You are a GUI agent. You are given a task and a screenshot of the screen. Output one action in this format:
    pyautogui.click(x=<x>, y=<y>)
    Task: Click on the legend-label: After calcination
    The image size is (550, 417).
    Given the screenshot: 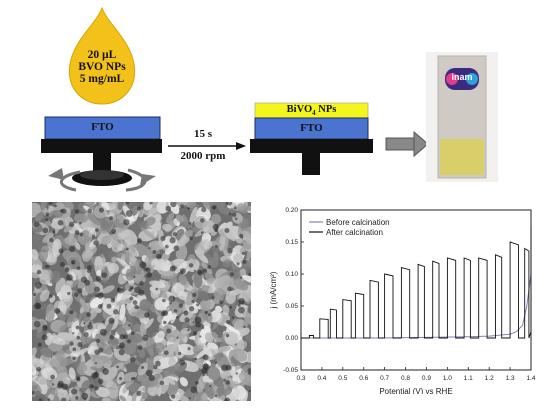 What is the action you would take?
    pyautogui.click(x=354, y=232)
    